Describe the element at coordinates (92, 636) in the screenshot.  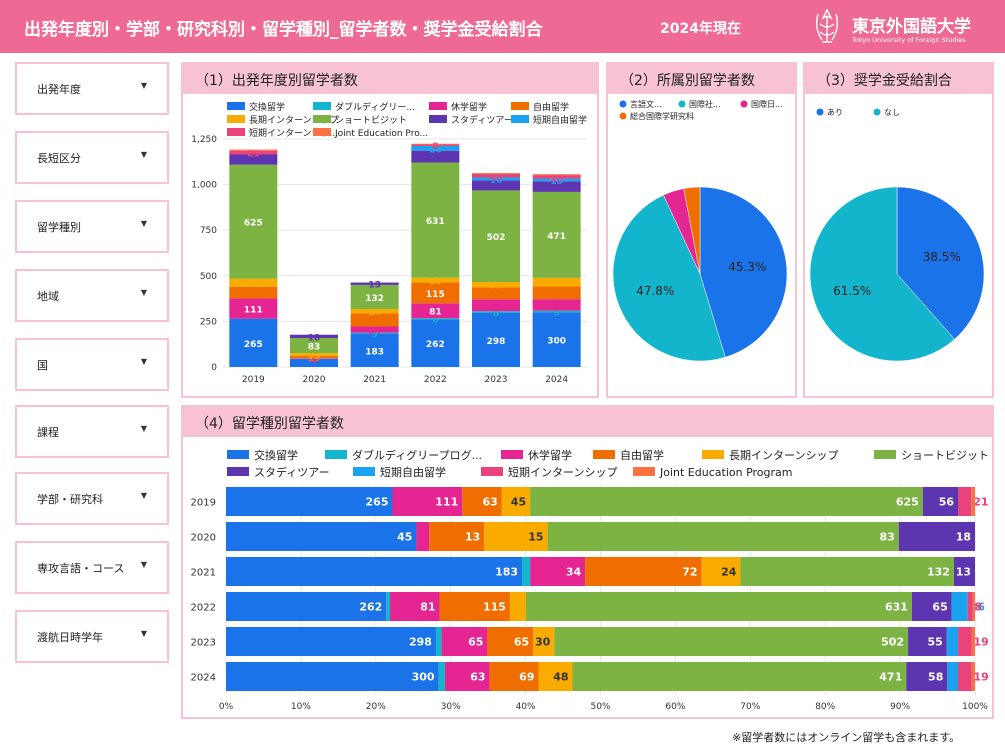
I see `filter-travel-grade: 渡航日時学年 ▼` at that location.